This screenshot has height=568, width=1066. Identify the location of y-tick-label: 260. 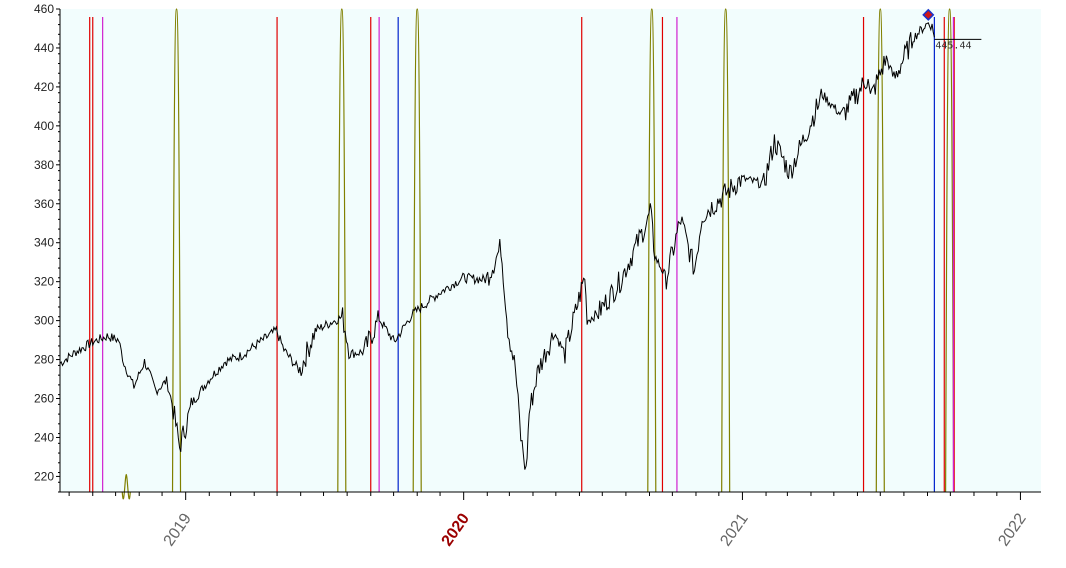
(44, 399).